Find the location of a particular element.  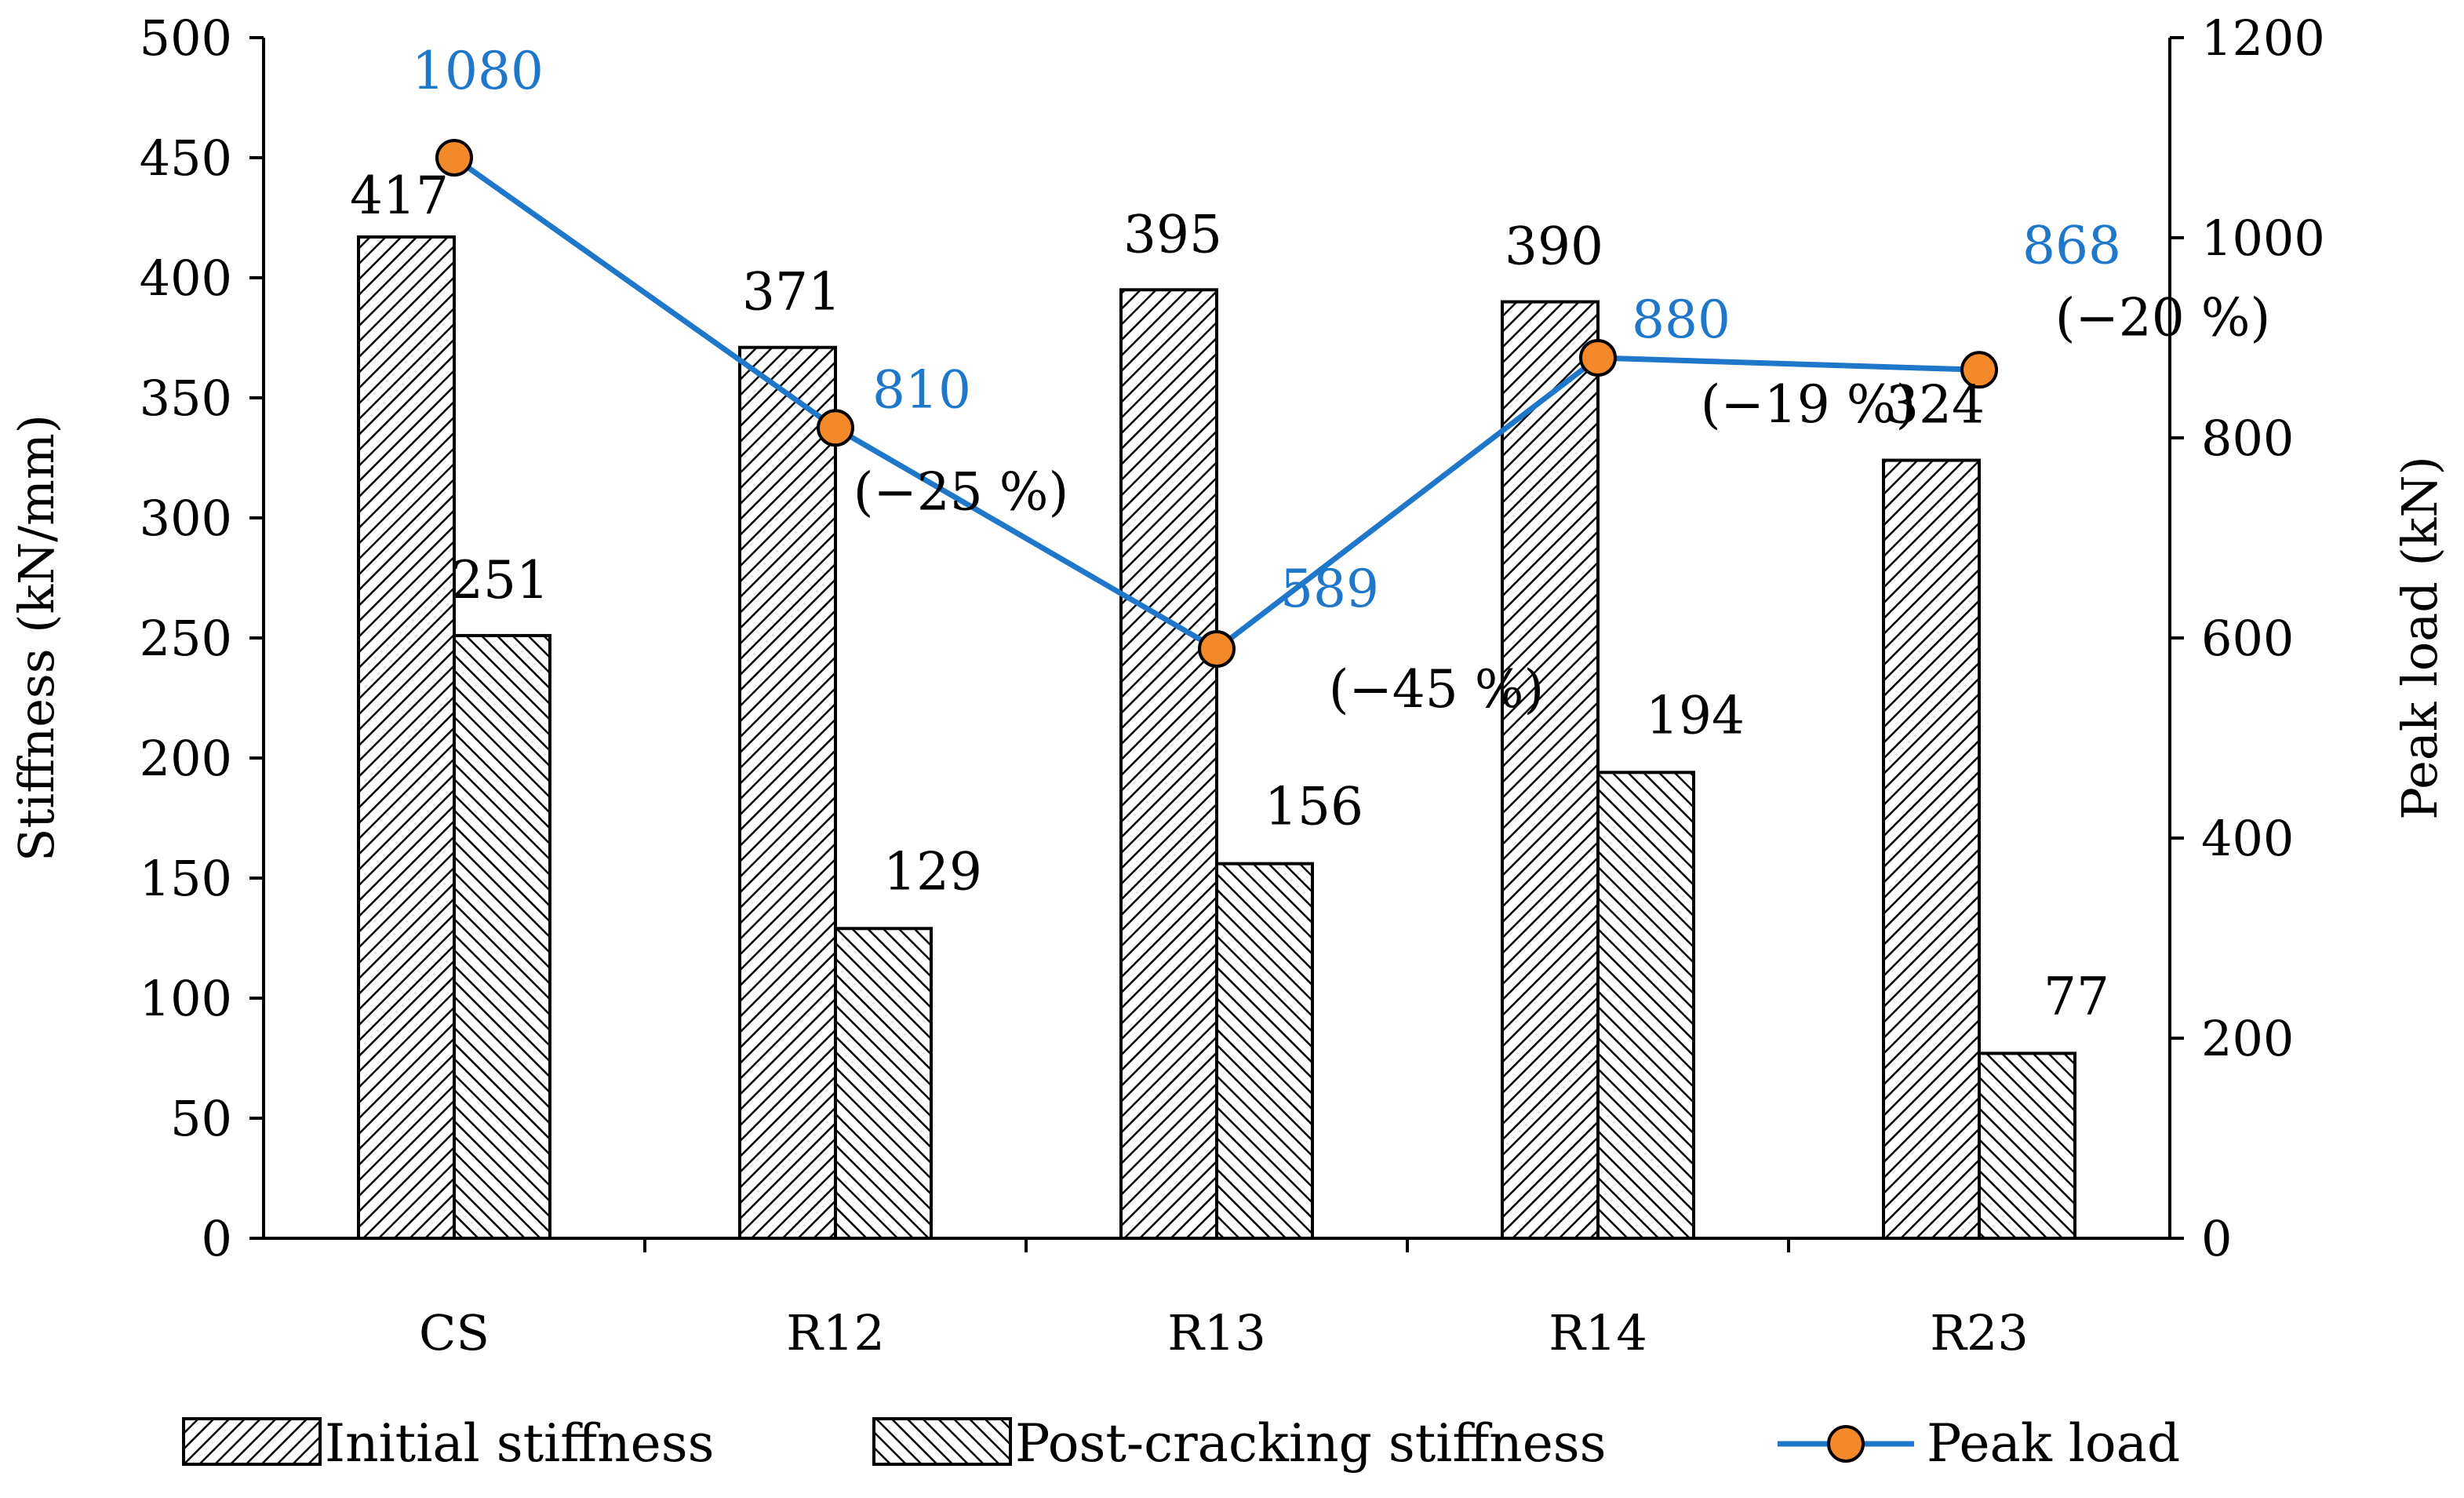

y2-tick-label: 200 is located at coordinates (2247, 1038).